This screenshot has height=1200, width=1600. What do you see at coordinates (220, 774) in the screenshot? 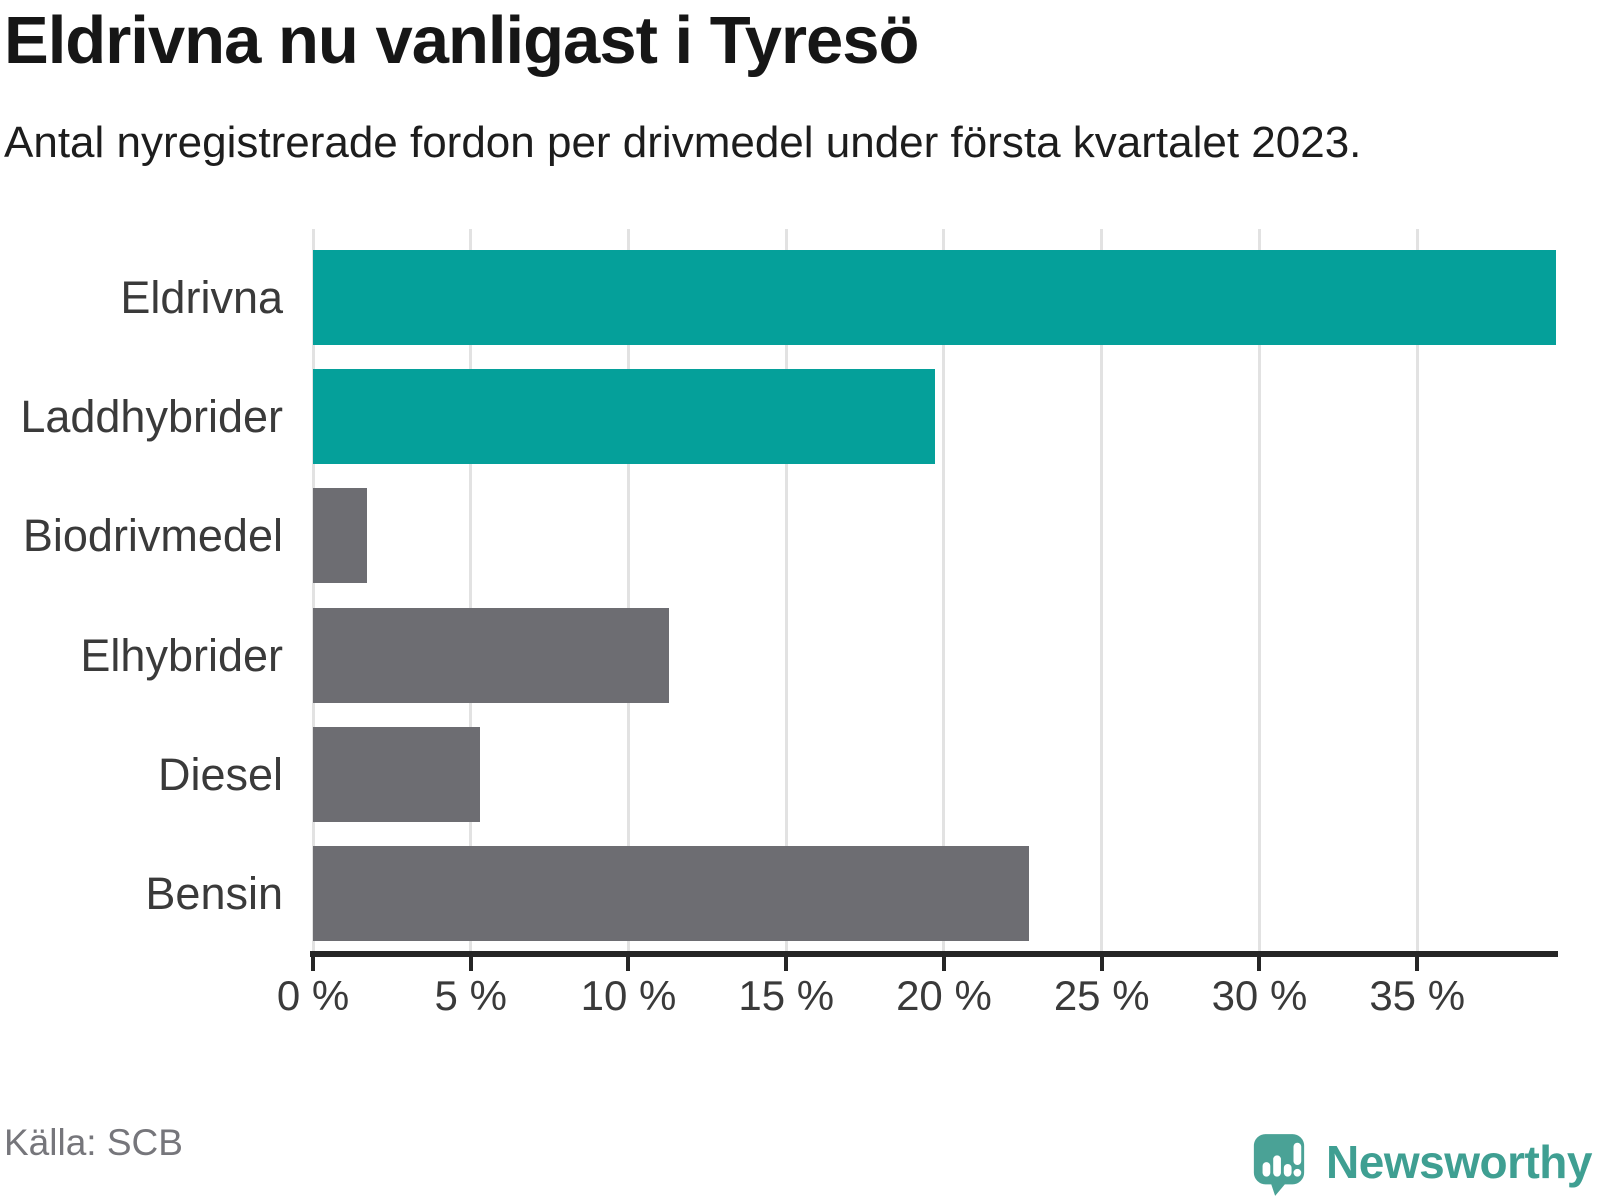
I see `category-label: Diesel` at bounding box center [220, 774].